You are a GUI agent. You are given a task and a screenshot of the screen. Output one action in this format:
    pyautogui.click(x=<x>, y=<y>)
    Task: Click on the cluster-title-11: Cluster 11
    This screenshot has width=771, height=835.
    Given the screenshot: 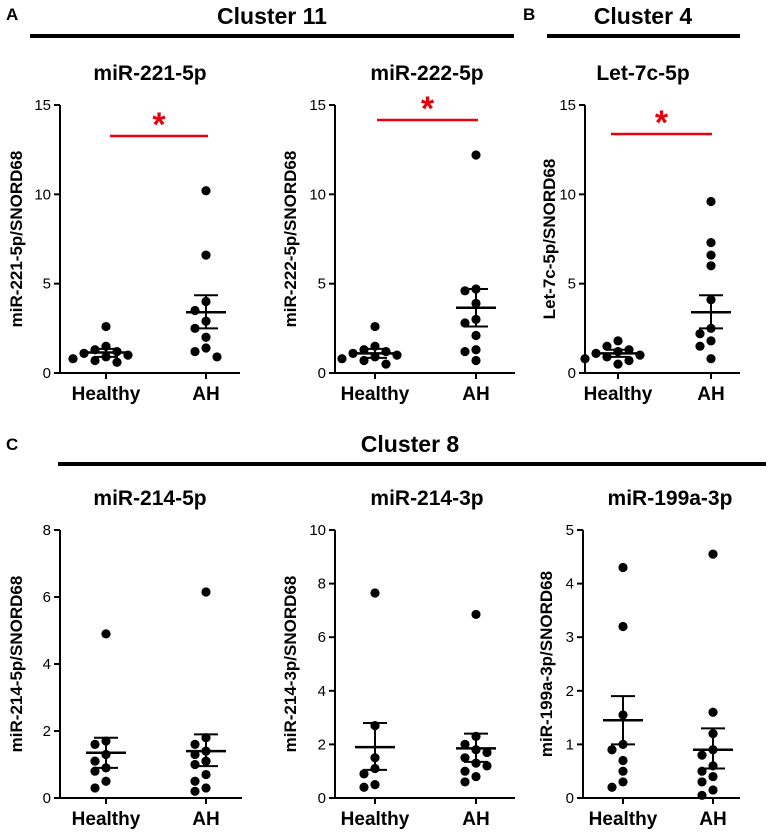 What is the action you would take?
    pyautogui.click(x=272, y=16)
    